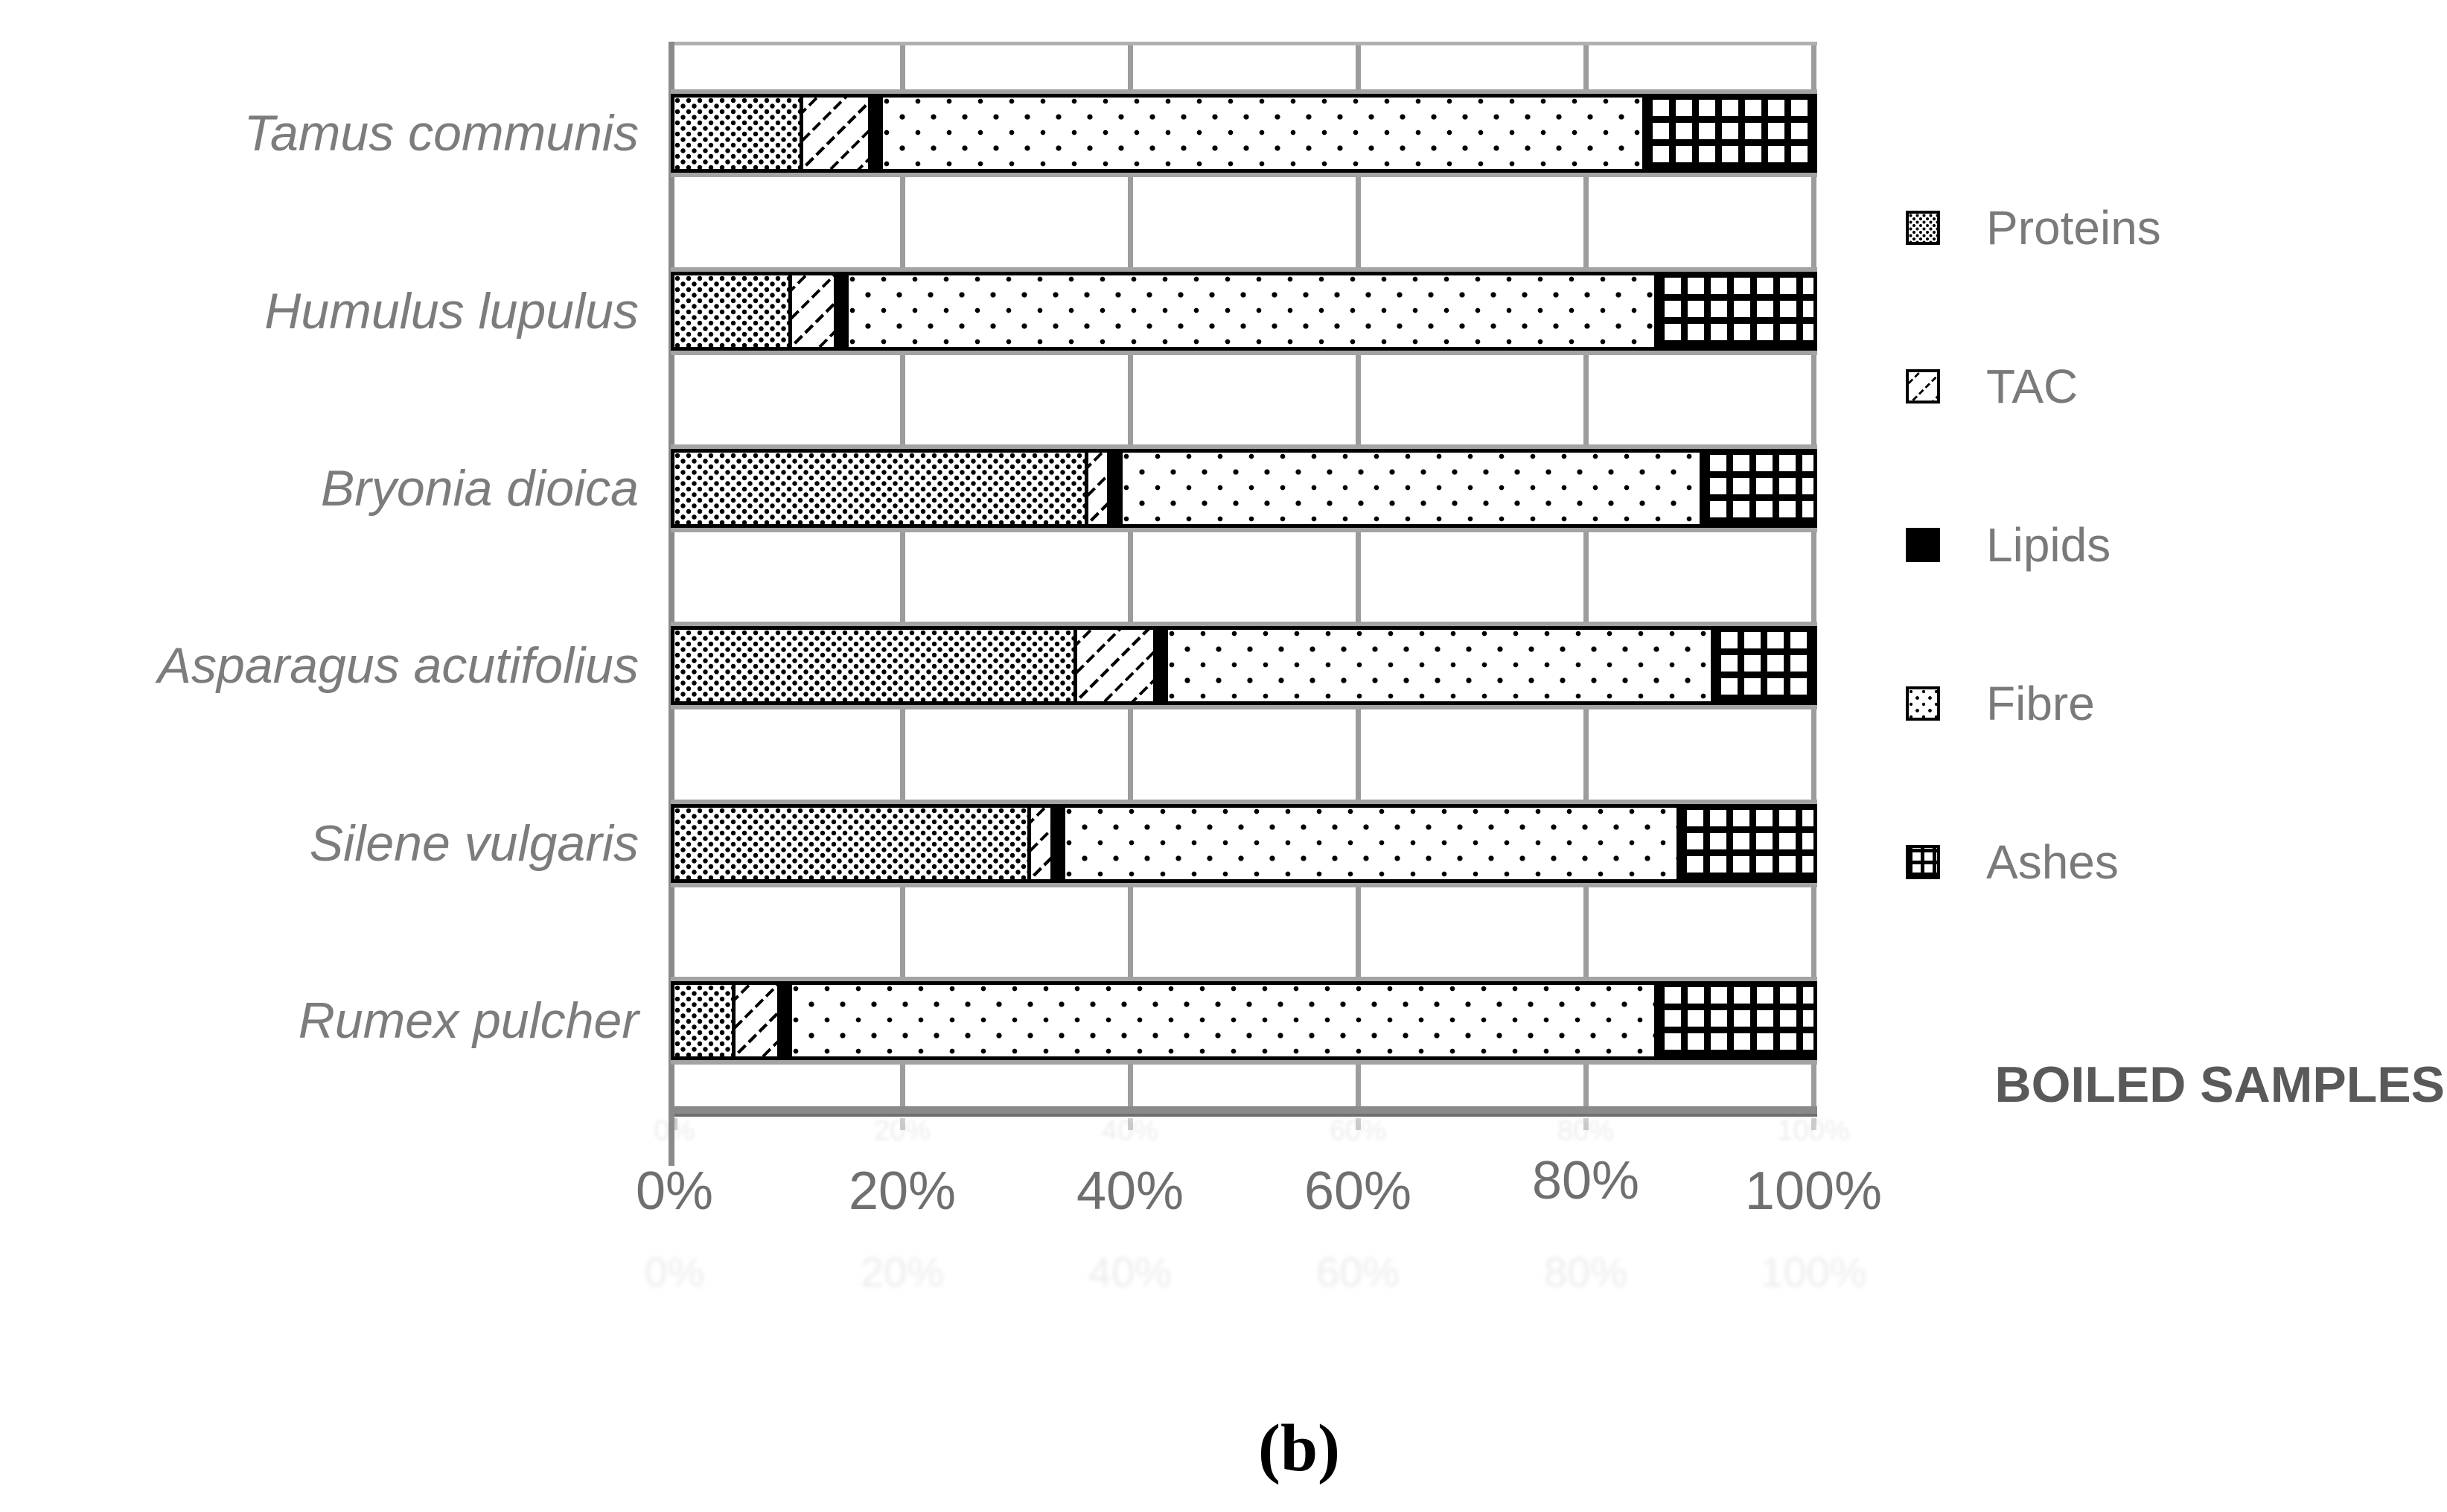 The width and height of the screenshot is (2447, 1512). What do you see at coordinates (1923, 386) in the screenshot?
I see `legend-swatch-tac` at bounding box center [1923, 386].